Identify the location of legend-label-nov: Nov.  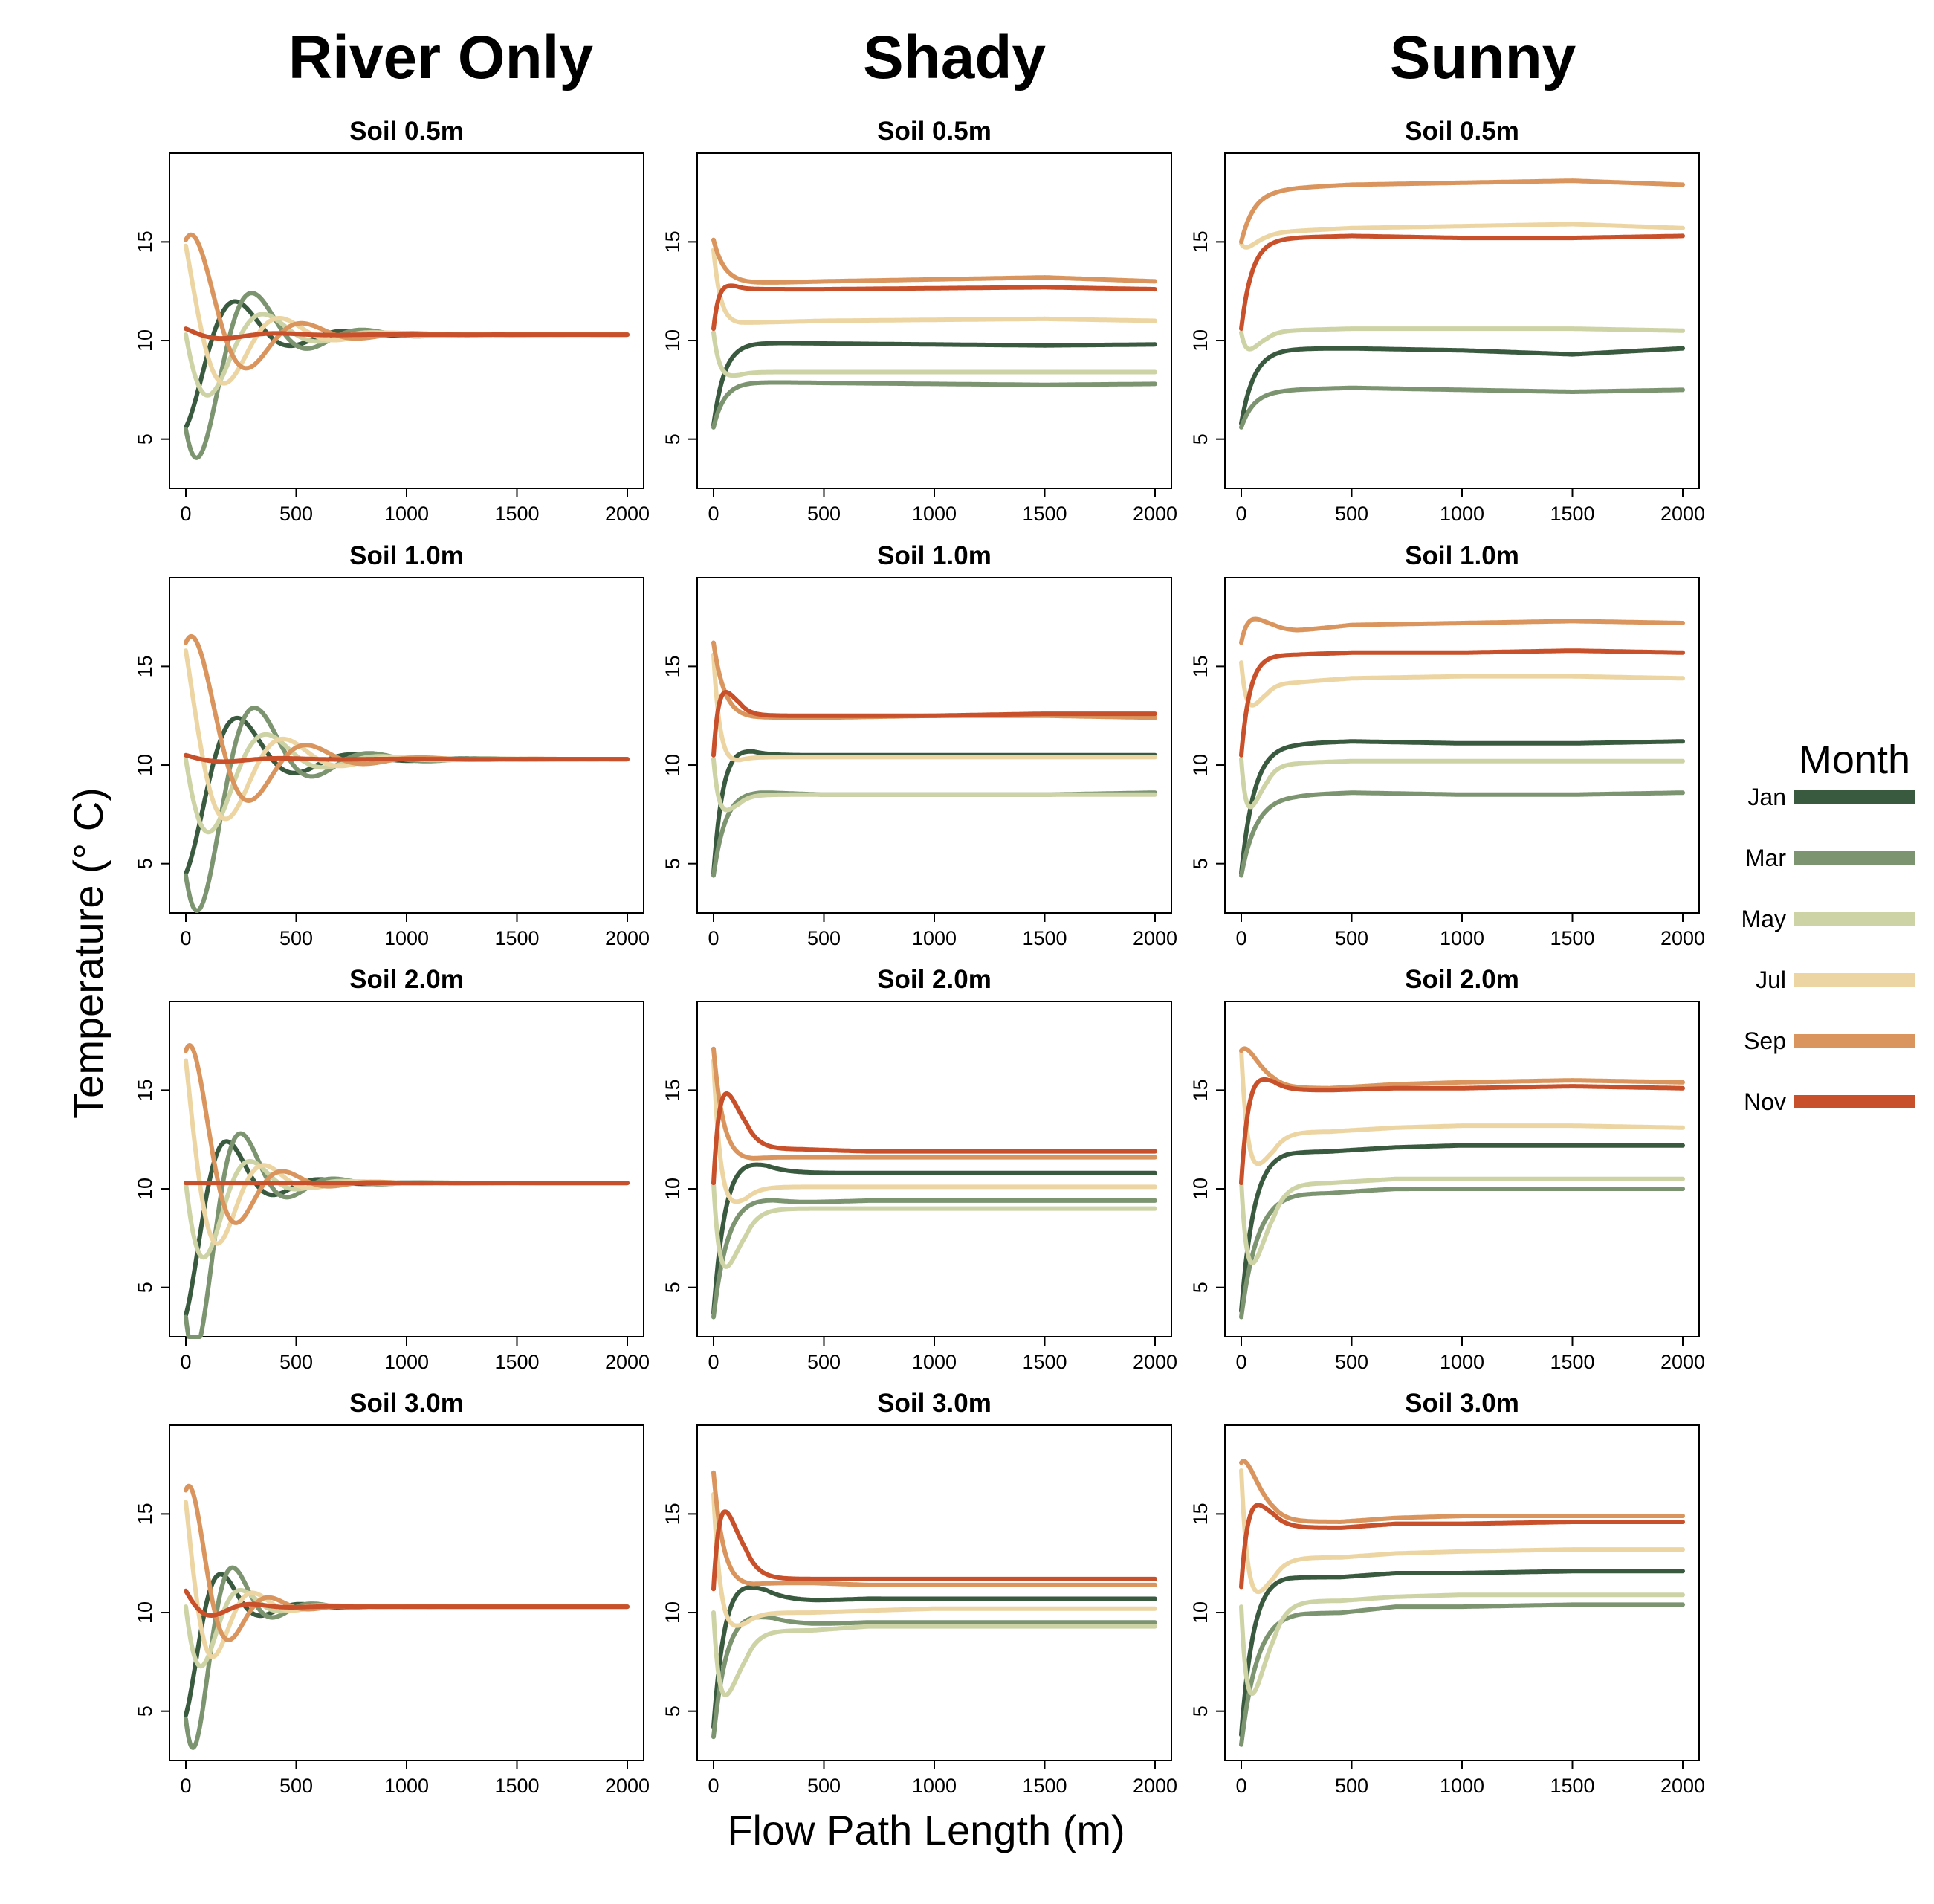
(1765, 1102).